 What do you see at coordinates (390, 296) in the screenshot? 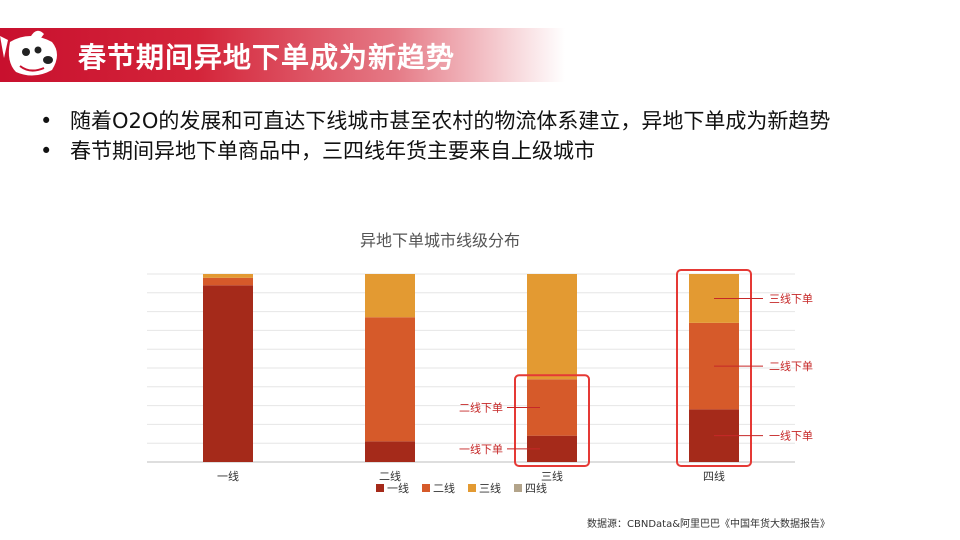
I see `bar-segment-二线-三线` at bounding box center [390, 296].